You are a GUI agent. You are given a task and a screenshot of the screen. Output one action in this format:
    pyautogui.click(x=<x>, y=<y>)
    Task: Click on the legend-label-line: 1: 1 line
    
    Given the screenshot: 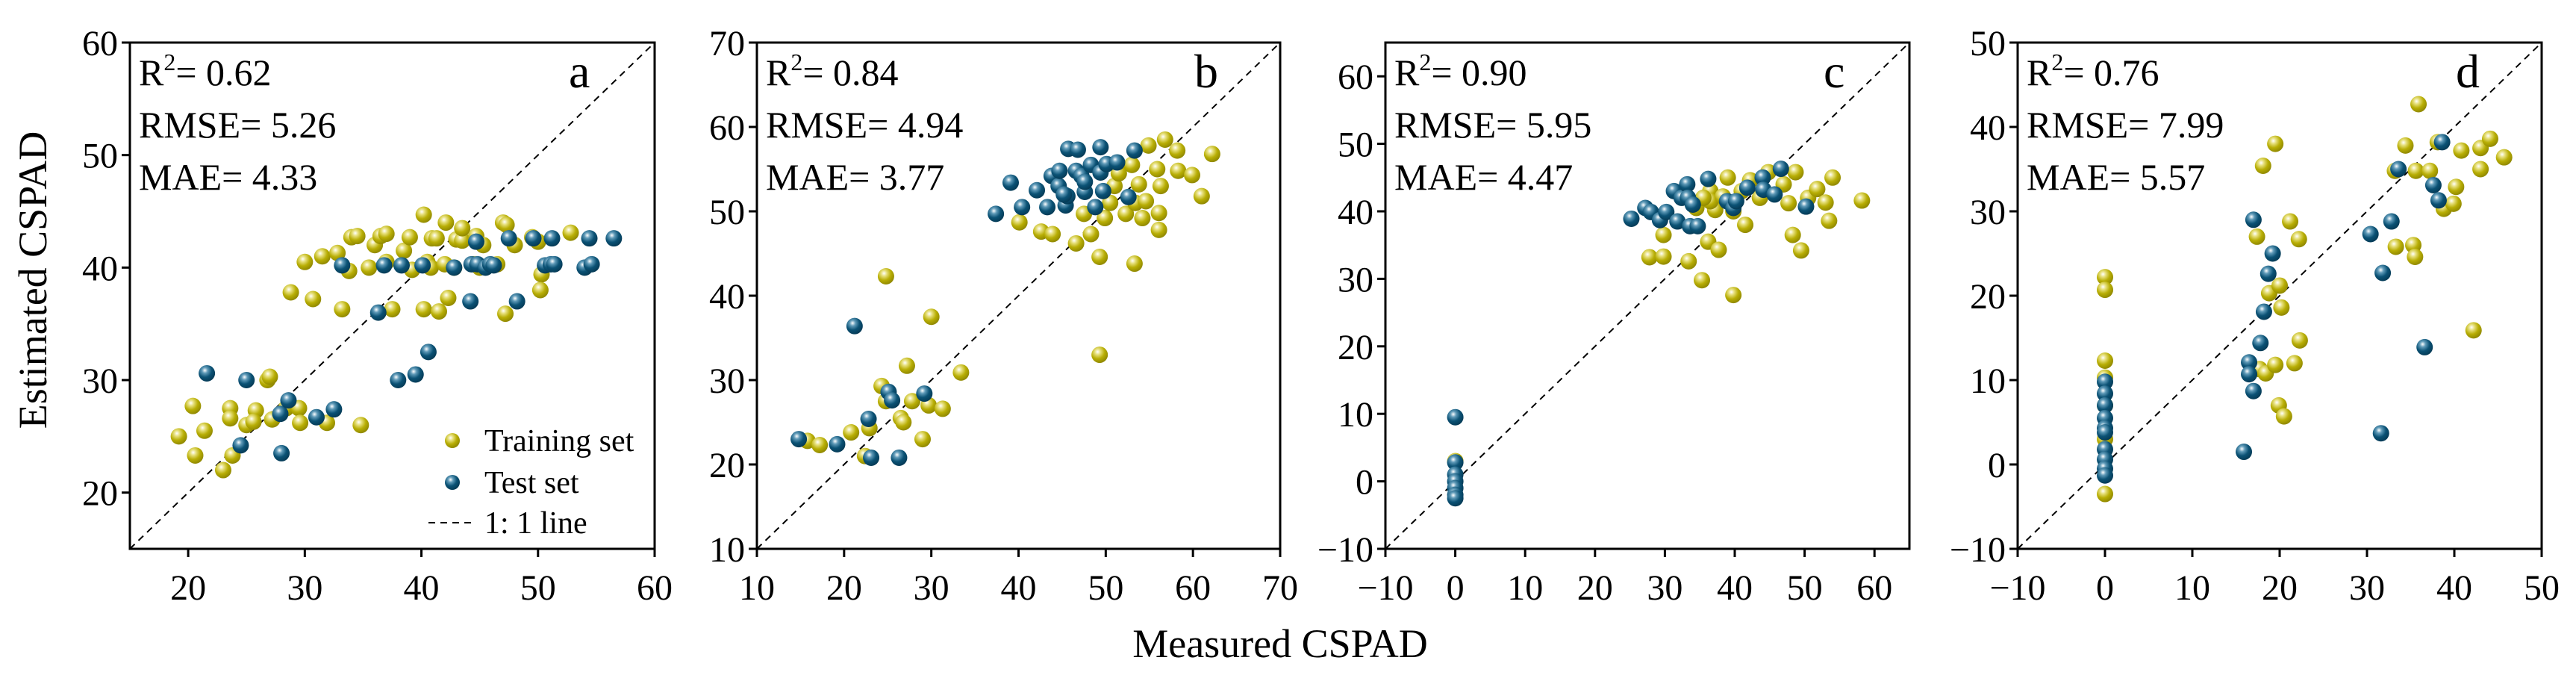 What is the action you would take?
    pyautogui.click(x=535, y=523)
    